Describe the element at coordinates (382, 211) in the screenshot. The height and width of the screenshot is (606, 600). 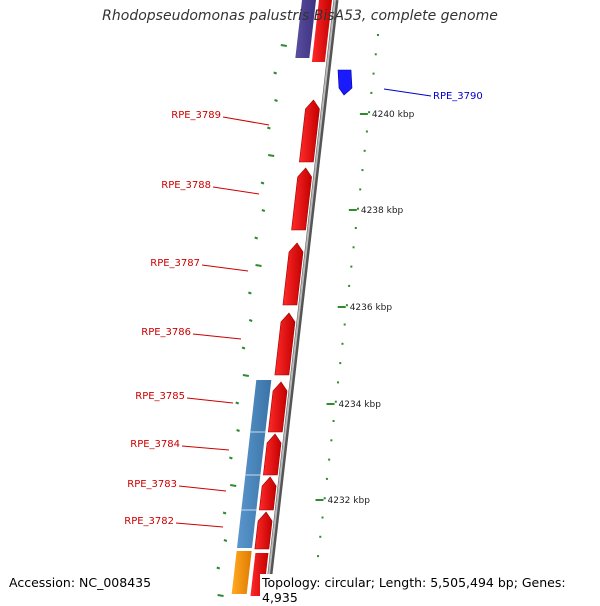
I see `scale-tick-label: 4238 kbp` at that location.